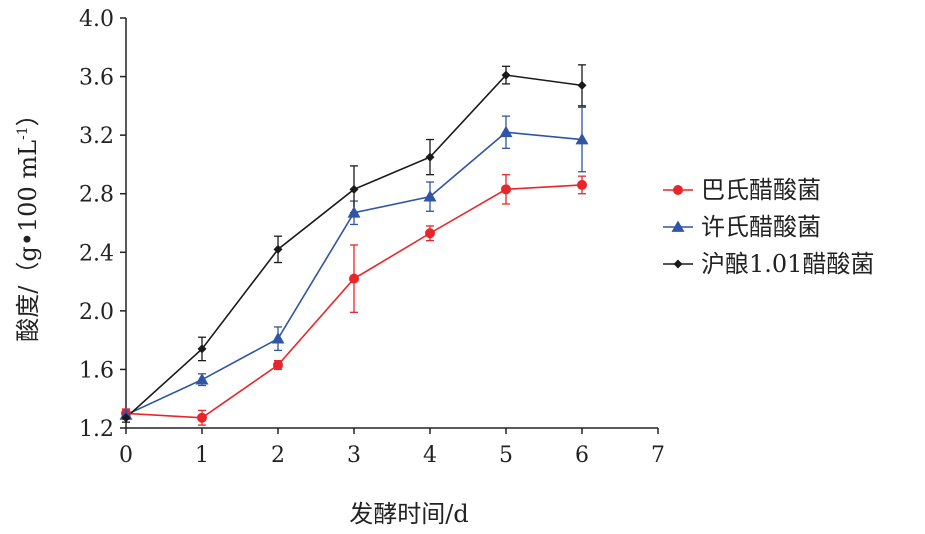 This screenshot has height=534, width=925. What do you see at coordinates (96, 312) in the screenshot?
I see `y-tick-label: 2.0` at bounding box center [96, 312].